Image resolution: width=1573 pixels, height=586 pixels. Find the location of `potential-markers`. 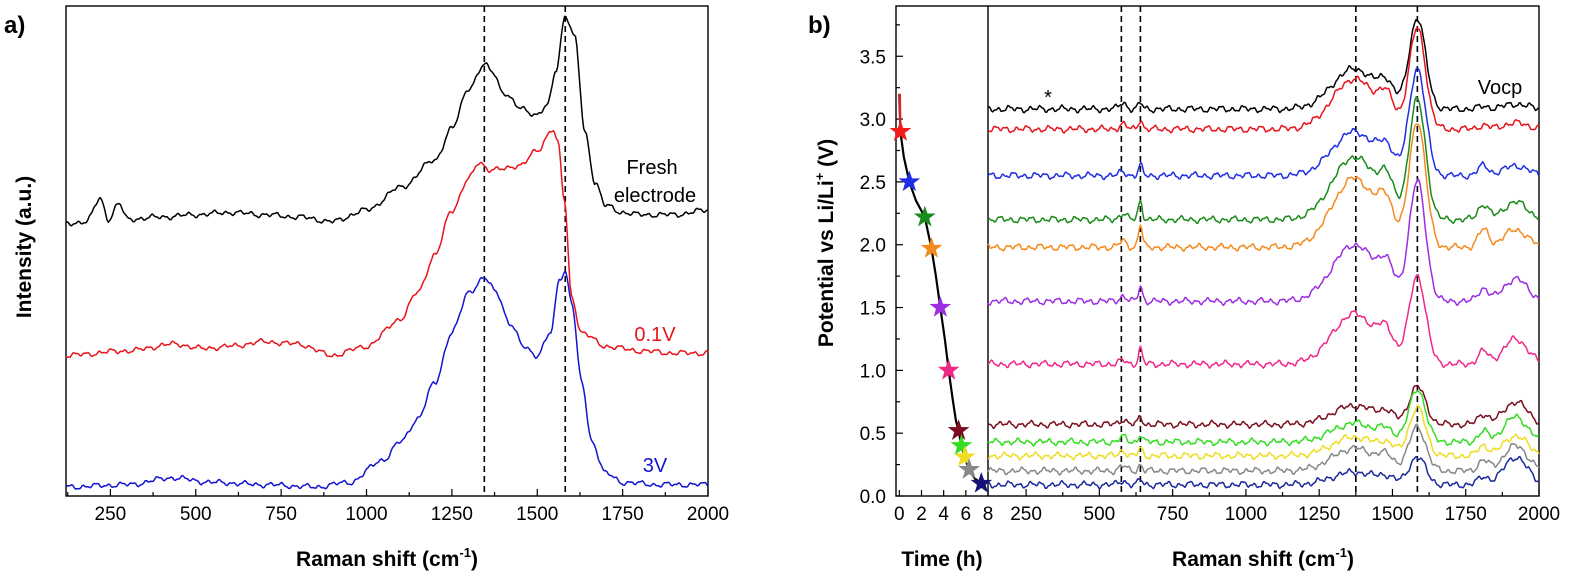

potential-markers is located at coordinates (941, 306).